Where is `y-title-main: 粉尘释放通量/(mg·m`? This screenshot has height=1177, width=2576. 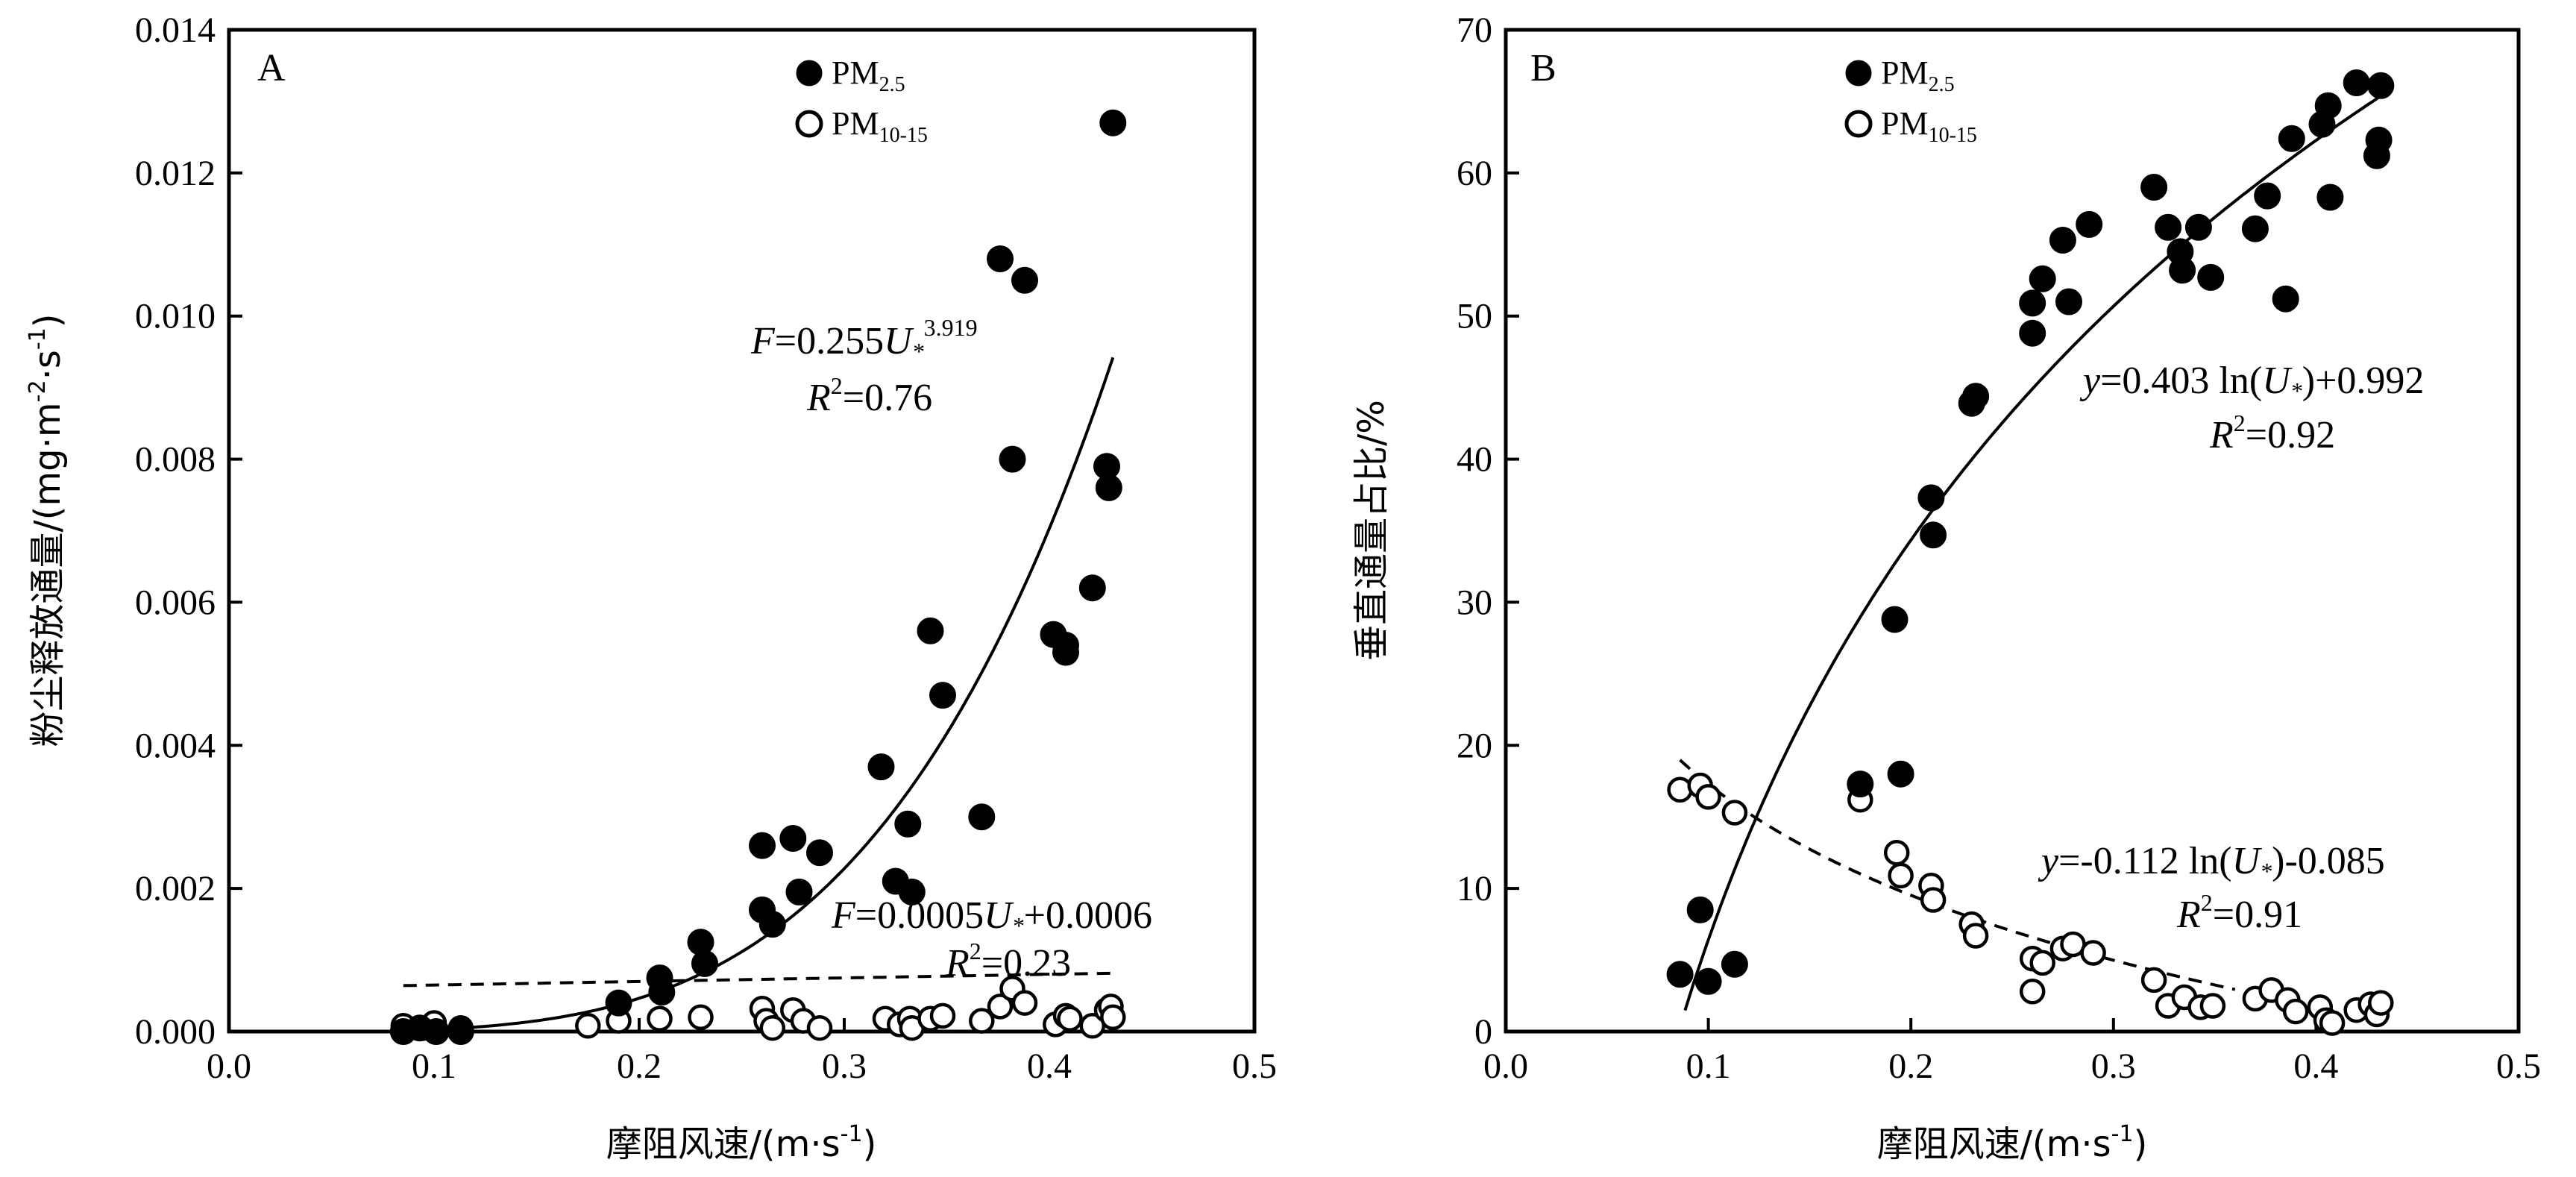 y-title-main: 粉尘释放通量/(mg·m is located at coordinates (48, 574).